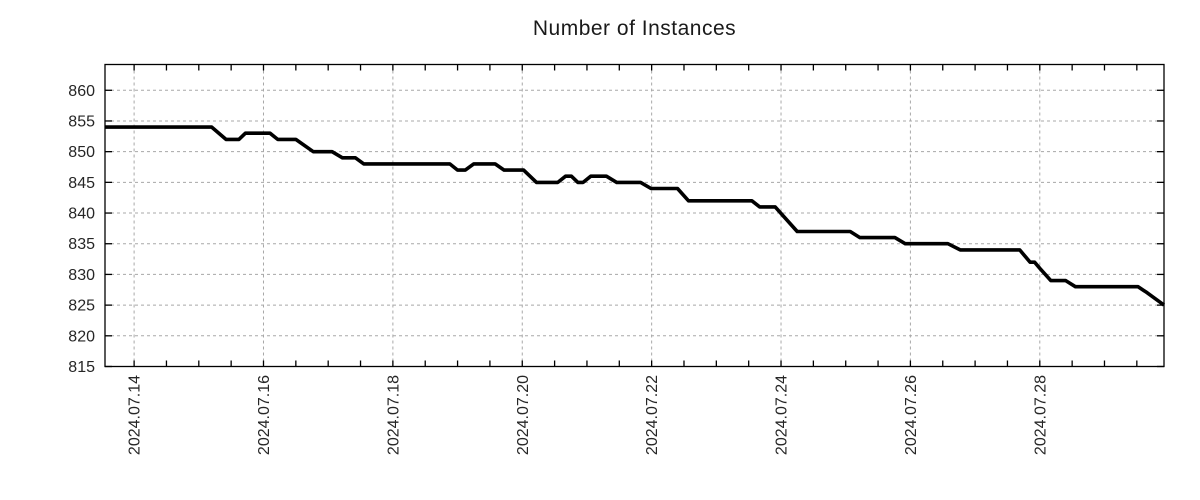 The image size is (1200, 500). What do you see at coordinates (393, 415) in the screenshot?
I see `x-tick-label: 2024.07.18` at bounding box center [393, 415].